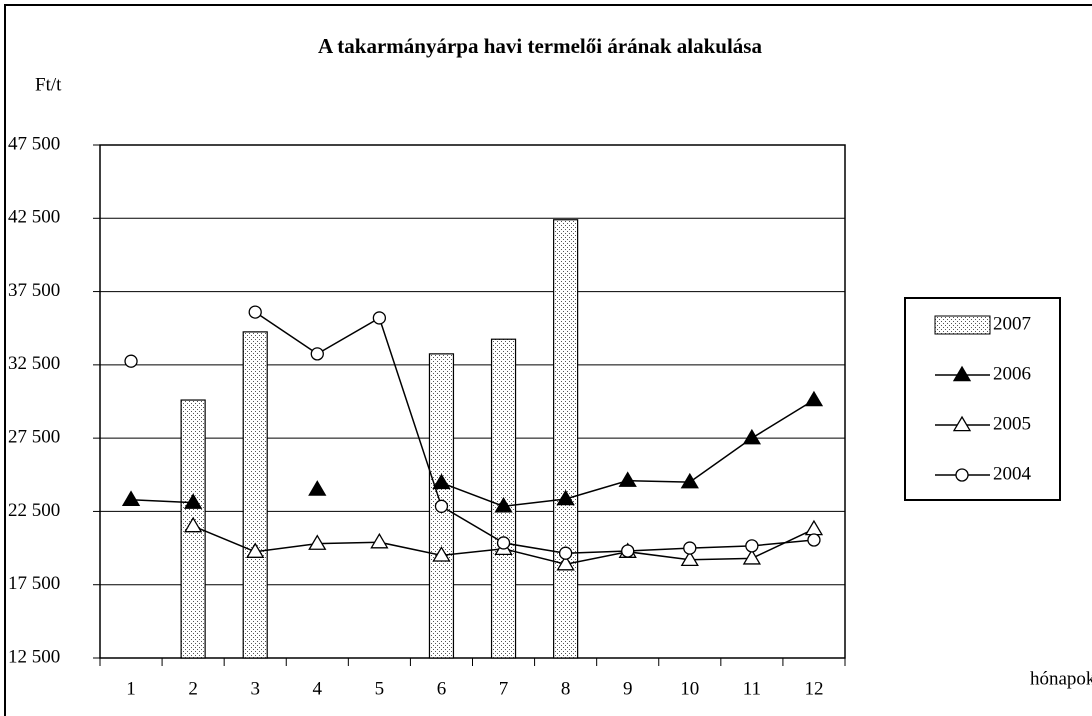 This screenshot has height=716, width=1092. What do you see at coordinates (1012, 473) in the screenshot?
I see `legend-label: 2004` at bounding box center [1012, 473].